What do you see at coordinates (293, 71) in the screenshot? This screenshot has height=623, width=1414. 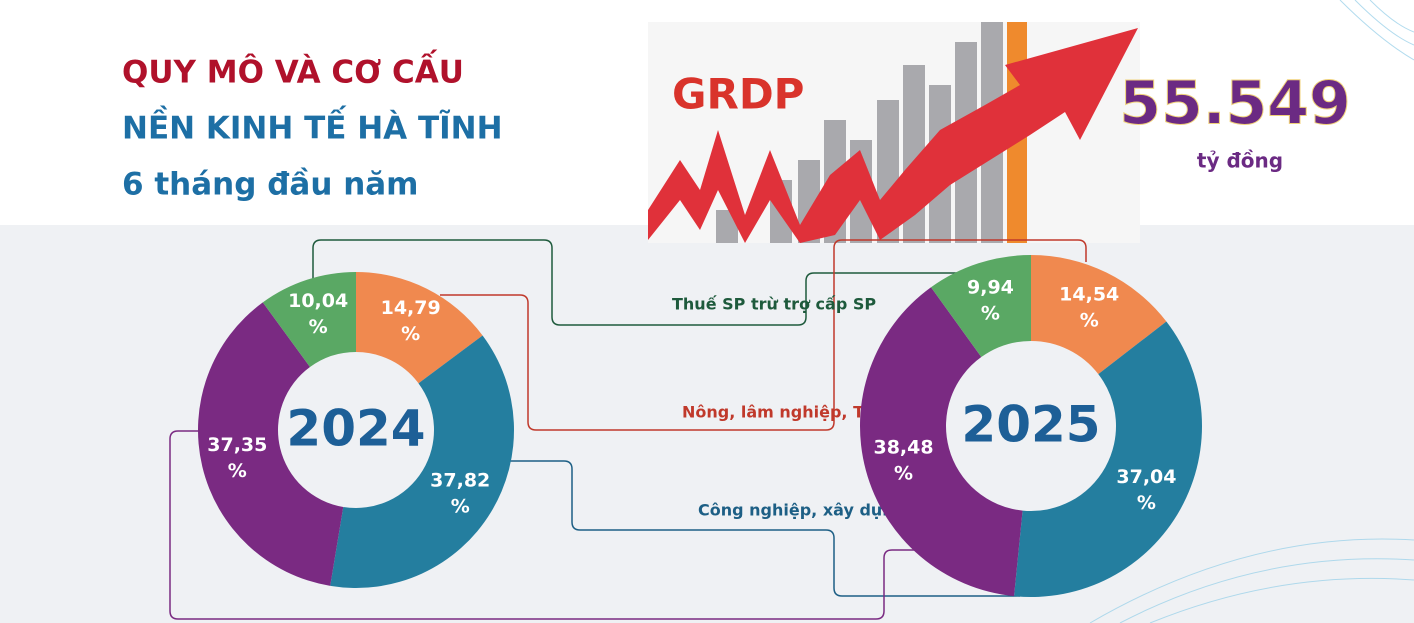 I see `title-line: QUY MÔ VÀ CƠ CẤU` at bounding box center [293, 71].